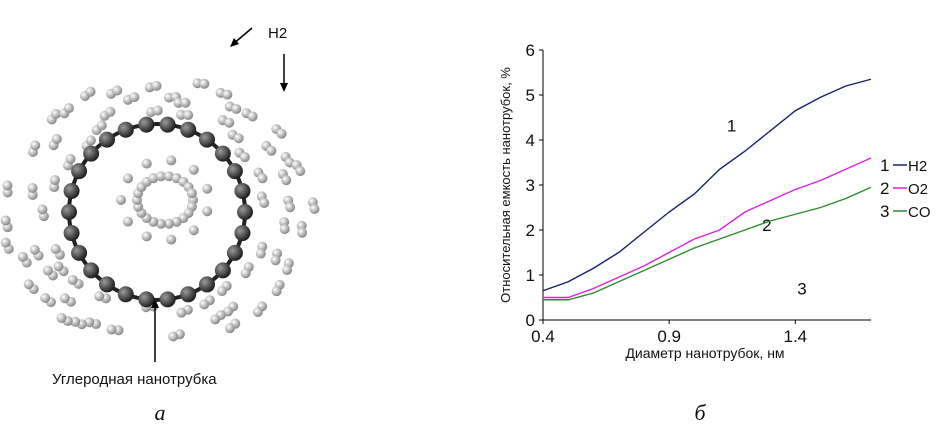 Image resolution: width=937 pixels, height=425 pixels. What do you see at coordinates (530, 95) in the screenshot?
I see `y-tick-label: 5` at bounding box center [530, 95].